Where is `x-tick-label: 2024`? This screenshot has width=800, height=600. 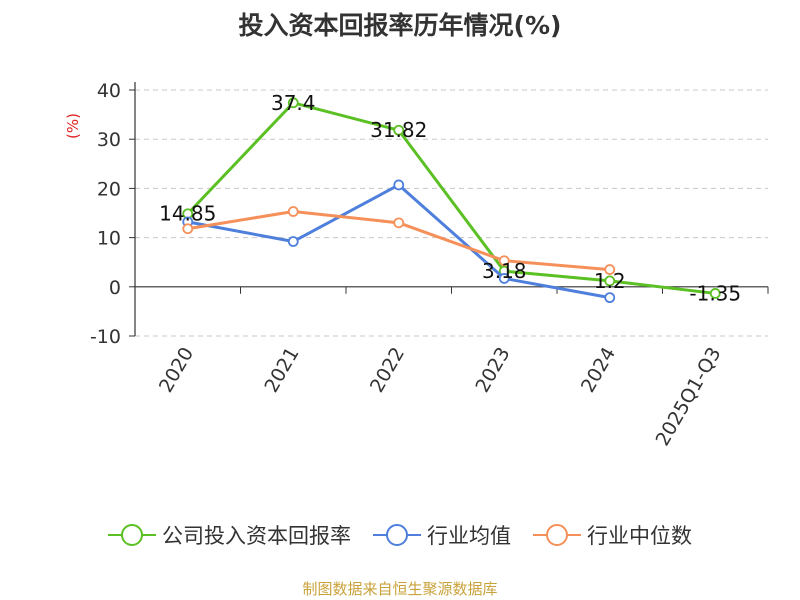
x-tick-label: 2024 is located at coordinates (598, 370).